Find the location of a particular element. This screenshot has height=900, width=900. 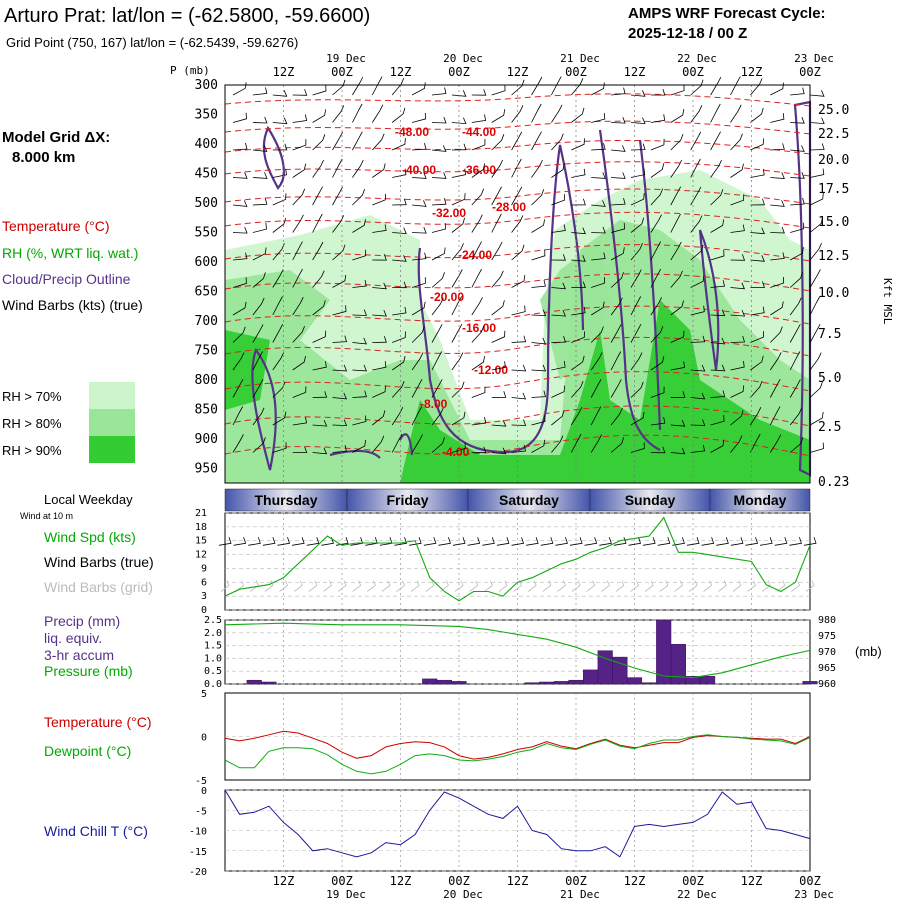

dewpoint-line is located at coordinates (517, 754).